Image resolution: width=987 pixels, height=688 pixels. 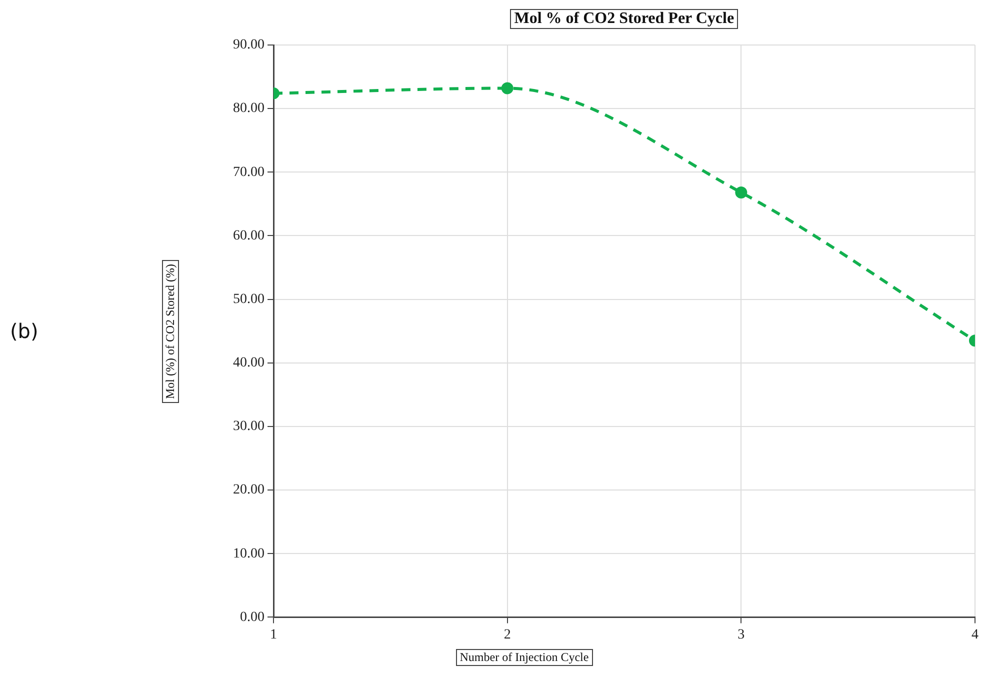 What do you see at coordinates (248, 363) in the screenshot?
I see `y-tick-label: 40.00` at bounding box center [248, 363].